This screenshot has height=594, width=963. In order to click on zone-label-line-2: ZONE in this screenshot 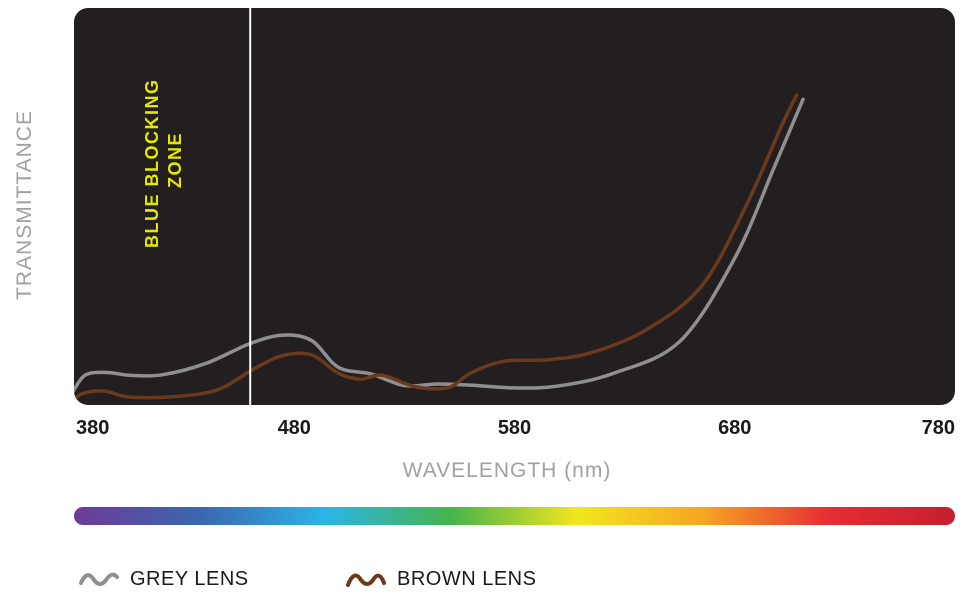, I will do `click(175, 160)`.